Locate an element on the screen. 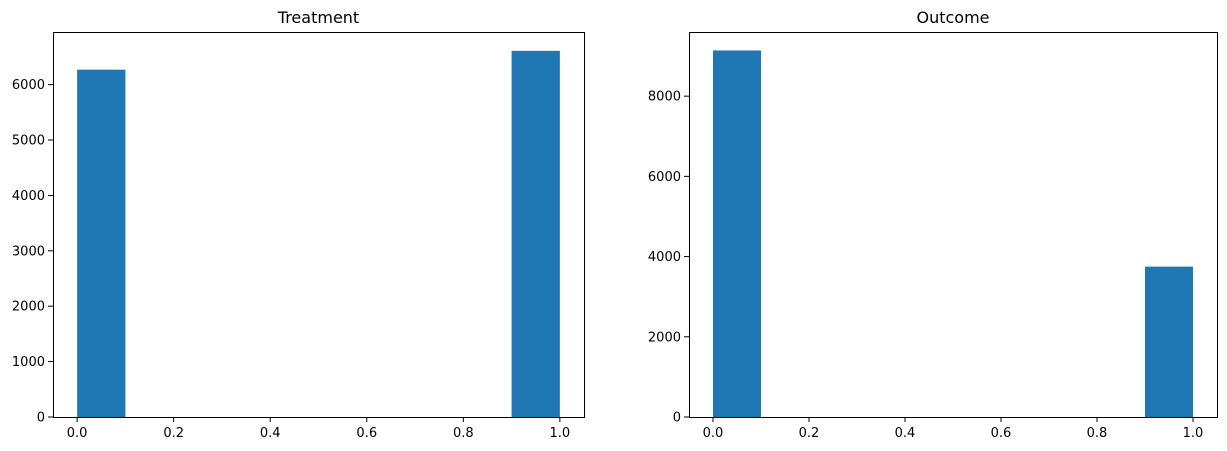 This screenshot has width=1227, height=451. treatment-y-tick-label-0: 0 is located at coordinates (41, 418).